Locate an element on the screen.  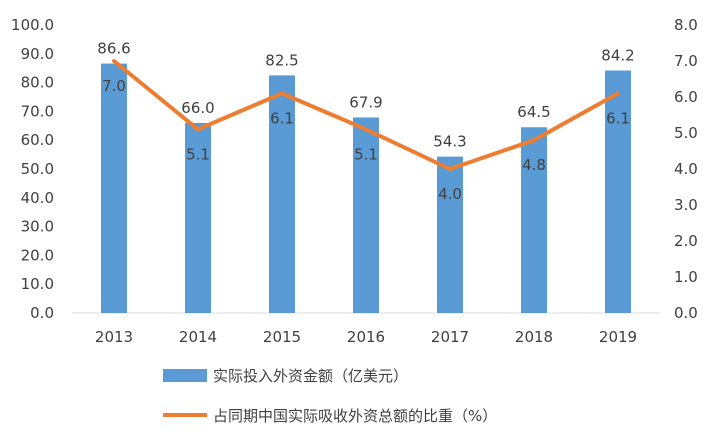
legend-label-line: 占同期中国实际吸收外资总额的比重（%） is located at coordinates (355, 415).